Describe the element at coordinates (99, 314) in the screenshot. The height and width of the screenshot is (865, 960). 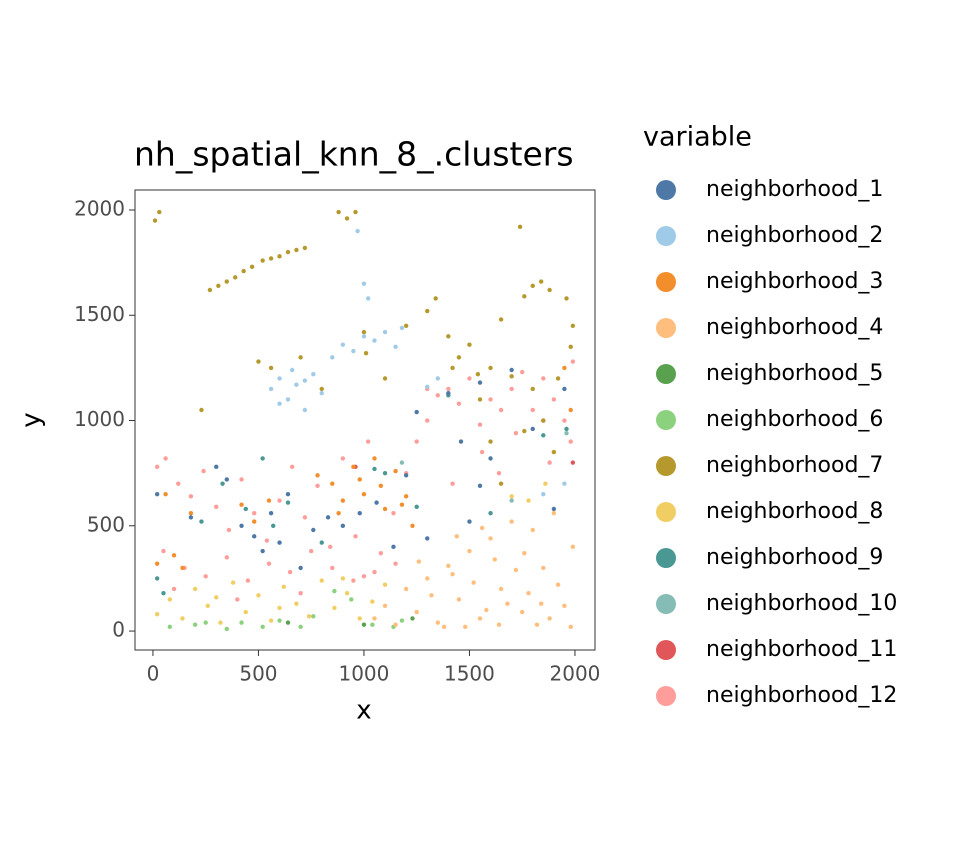
I see `y-tick-label: 1500` at that location.